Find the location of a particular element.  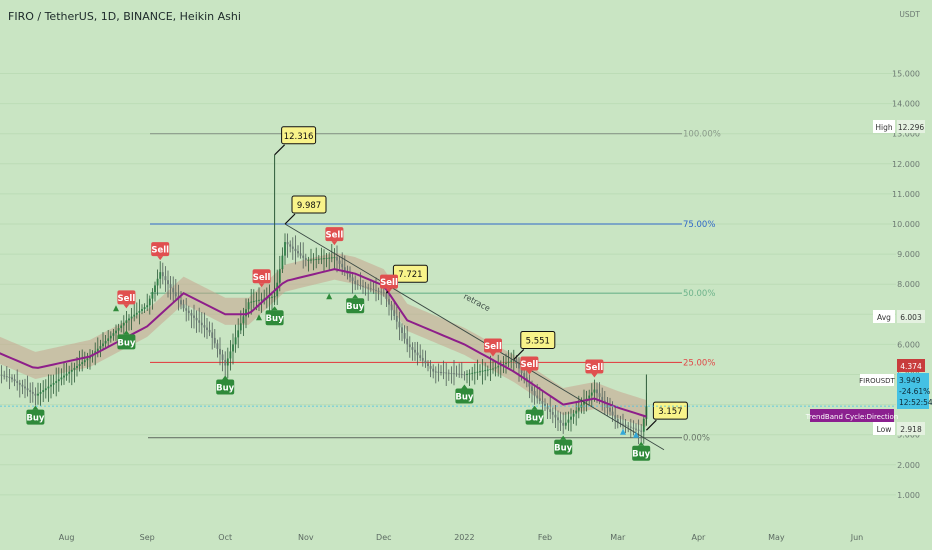

current-price-tag: 4.374 is located at coordinates (911, 365).